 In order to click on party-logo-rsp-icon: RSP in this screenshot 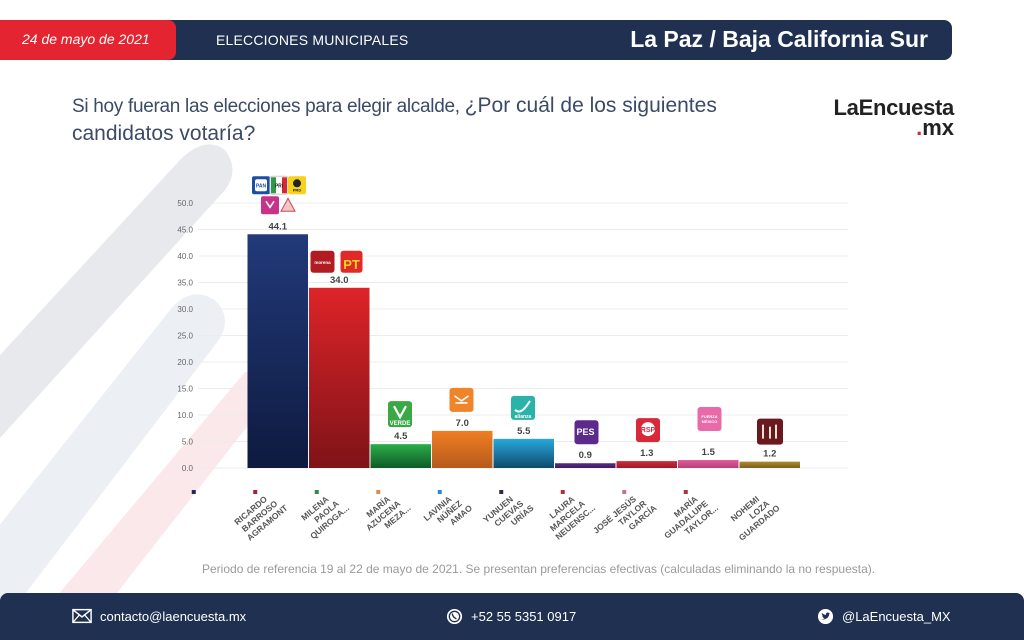, I will do `click(648, 430)`.